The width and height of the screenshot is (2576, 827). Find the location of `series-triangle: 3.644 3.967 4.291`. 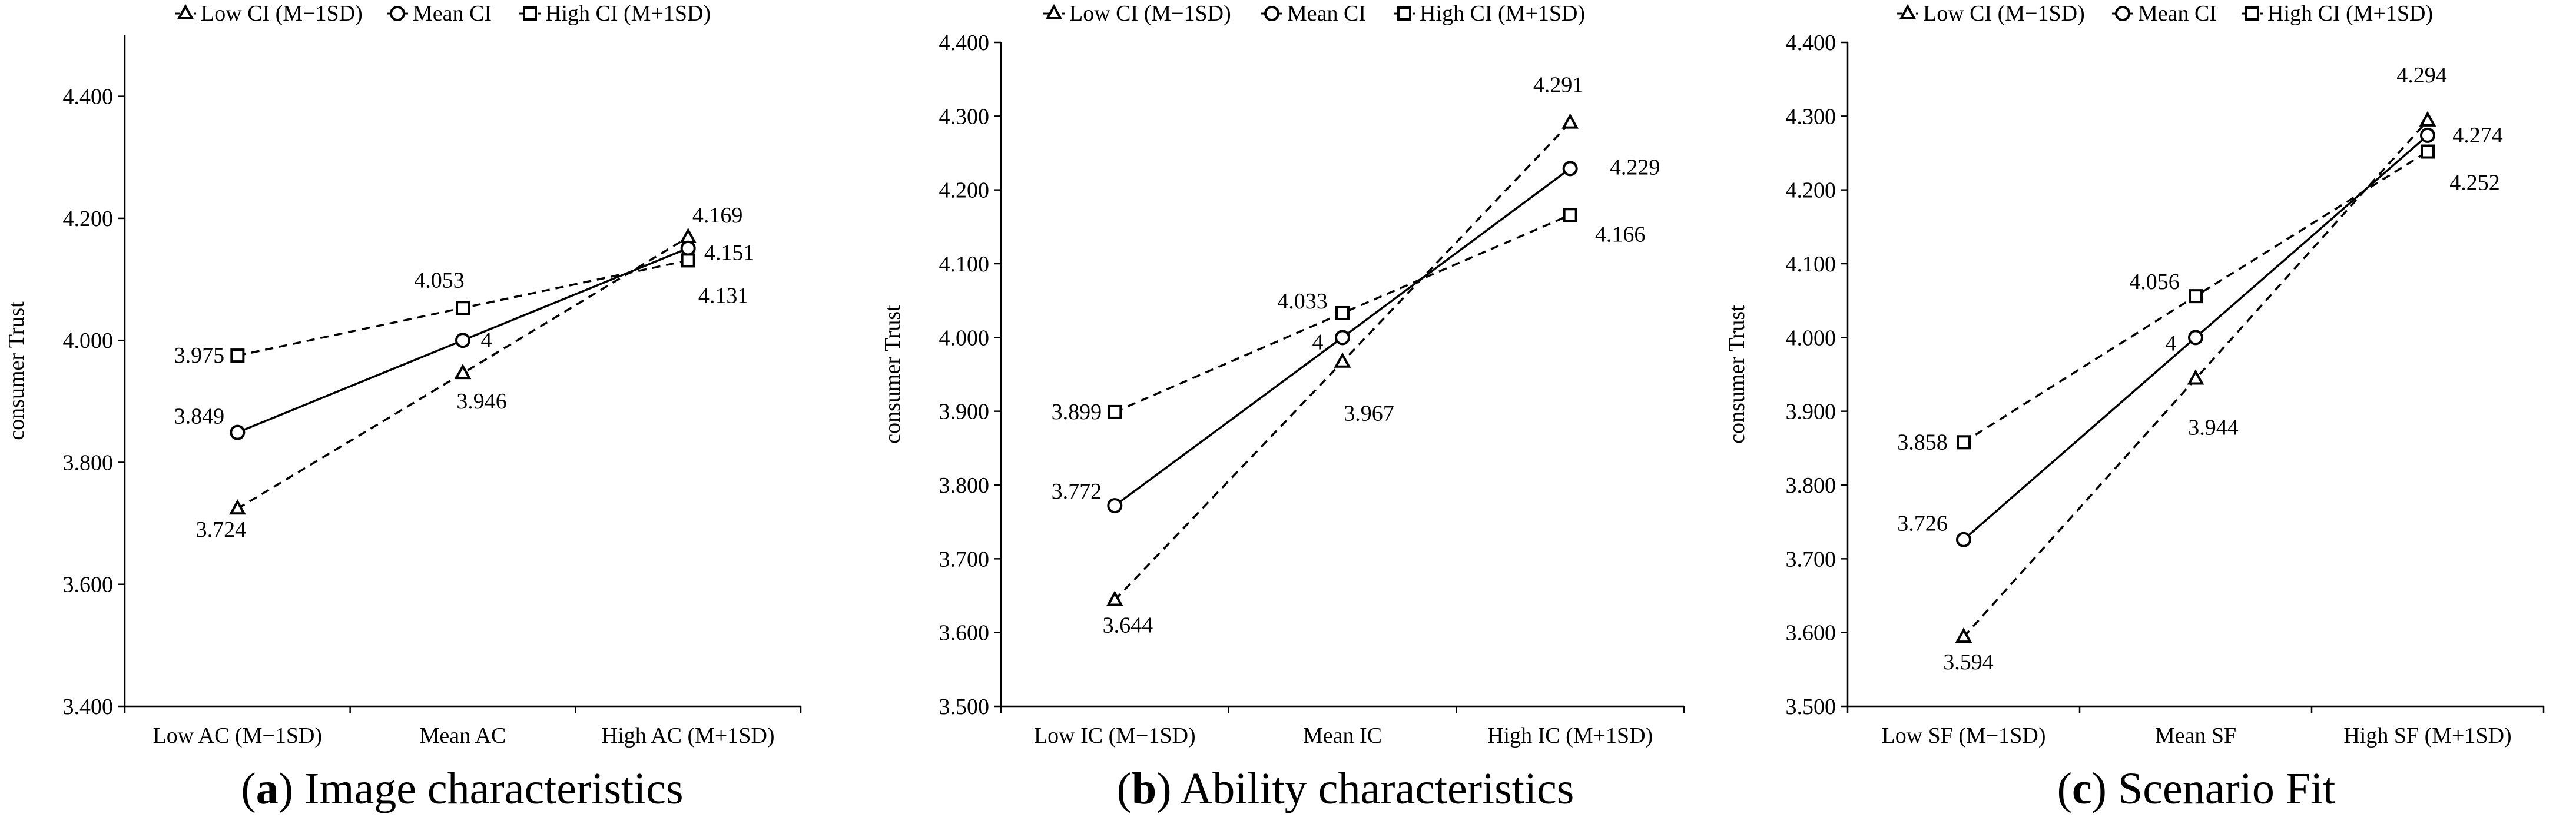

series-triangle: 3.644 3.967 4.291 is located at coordinates (1344, 355).